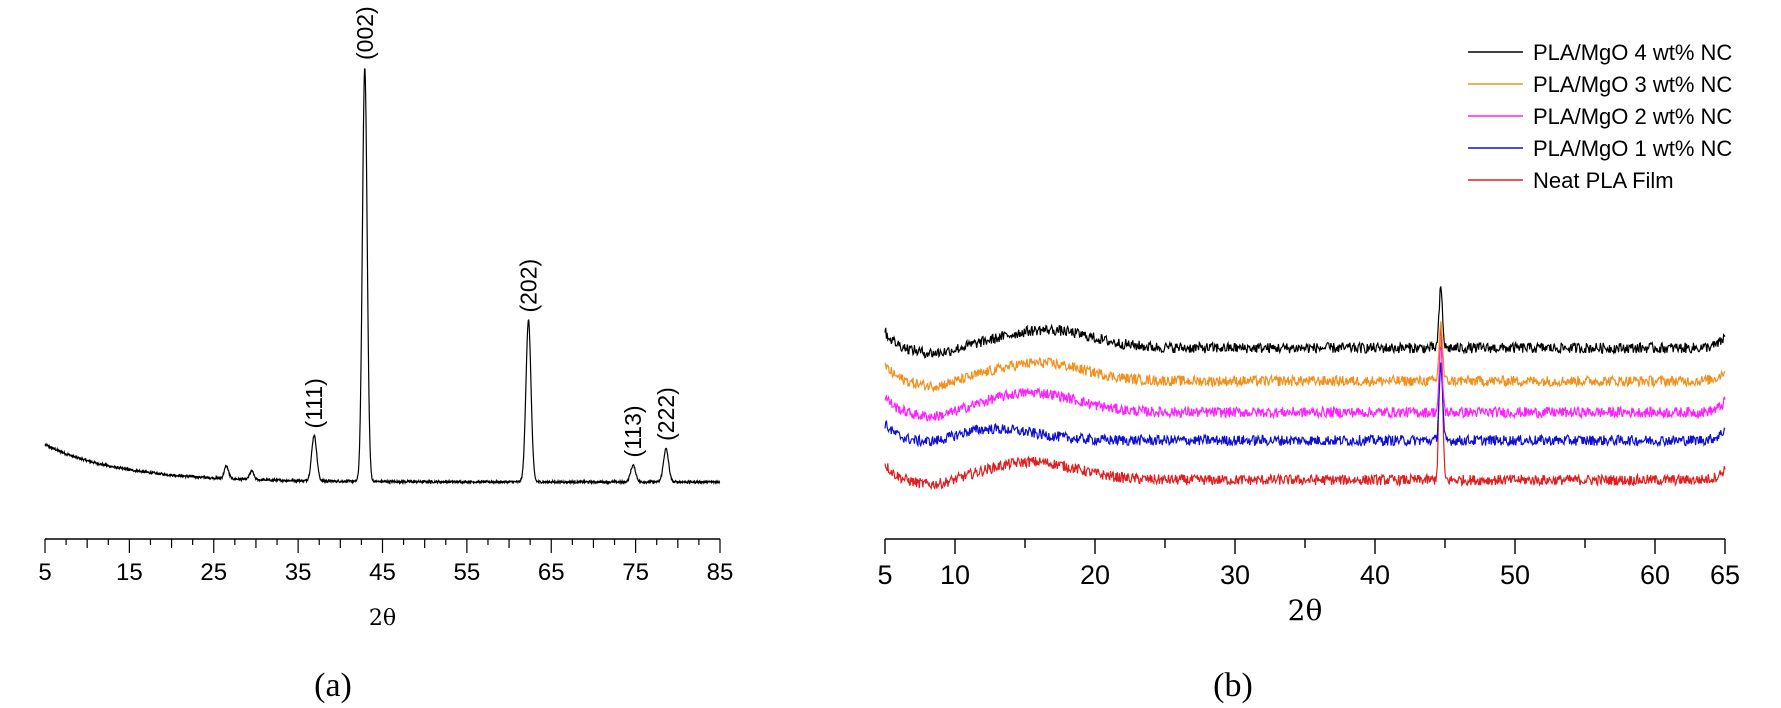  What do you see at coordinates (955, 575) in the screenshot?
I see `panel-b-x-tick-label: 10` at bounding box center [955, 575].